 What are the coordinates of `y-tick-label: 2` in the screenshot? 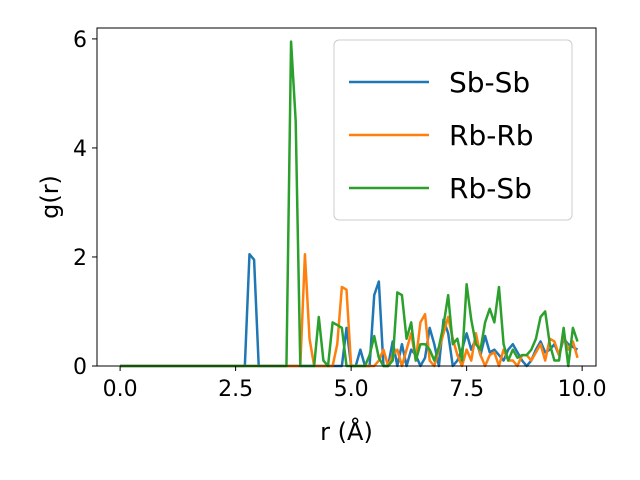 It's located at (80, 258).